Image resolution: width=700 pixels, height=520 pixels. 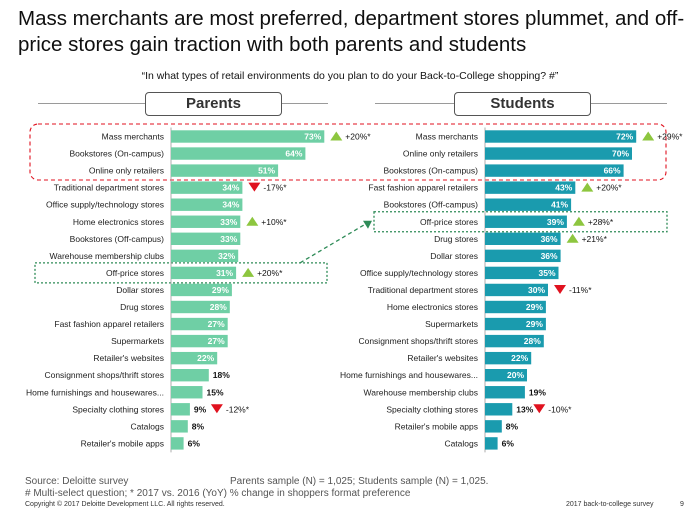 I want to click on students-panel-title: Students, so click(x=522, y=104).